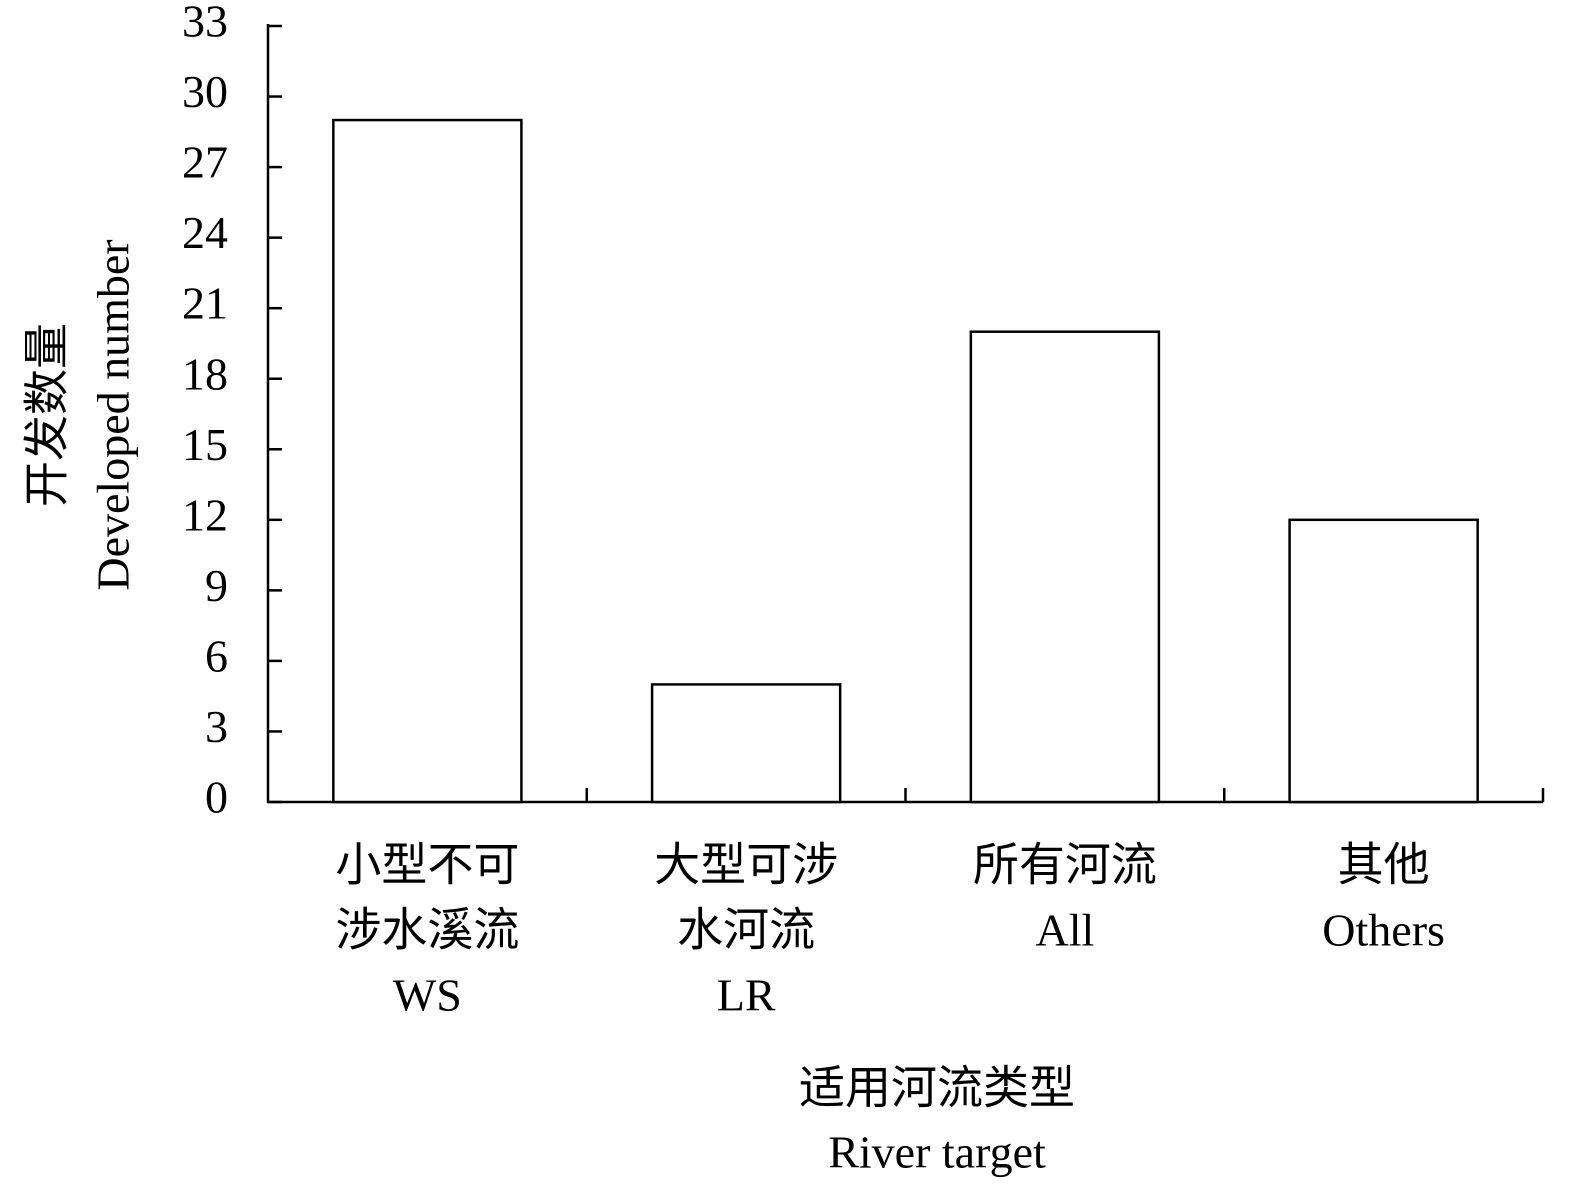 The width and height of the screenshot is (1575, 1197). What do you see at coordinates (205, 303) in the screenshot?
I see `y-tick-label: 21` at bounding box center [205, 303].